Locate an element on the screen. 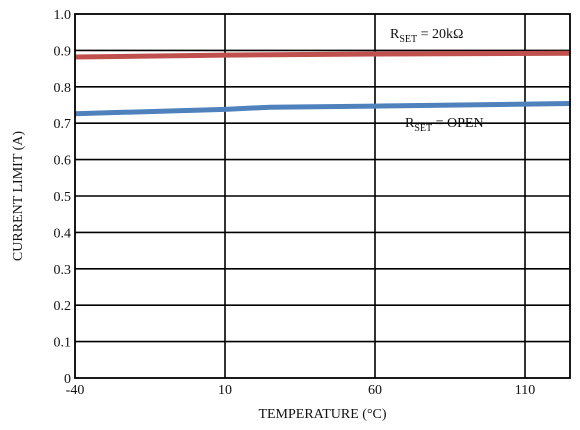 The image size is (580, 430). y-tick-label: 0.2 is located at coordinates (63, 306).